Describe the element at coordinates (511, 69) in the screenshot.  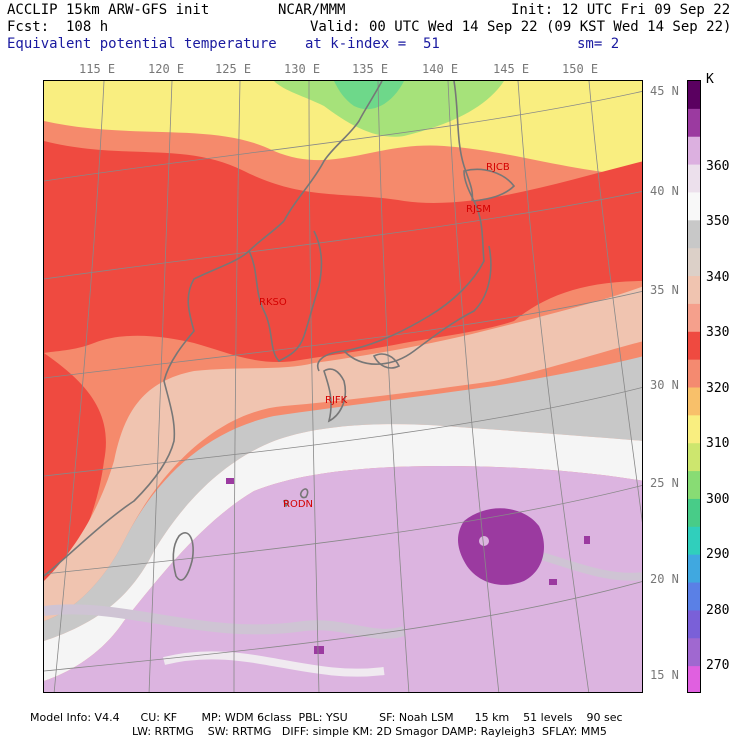
I see `lon-label: 145 E` at that location.